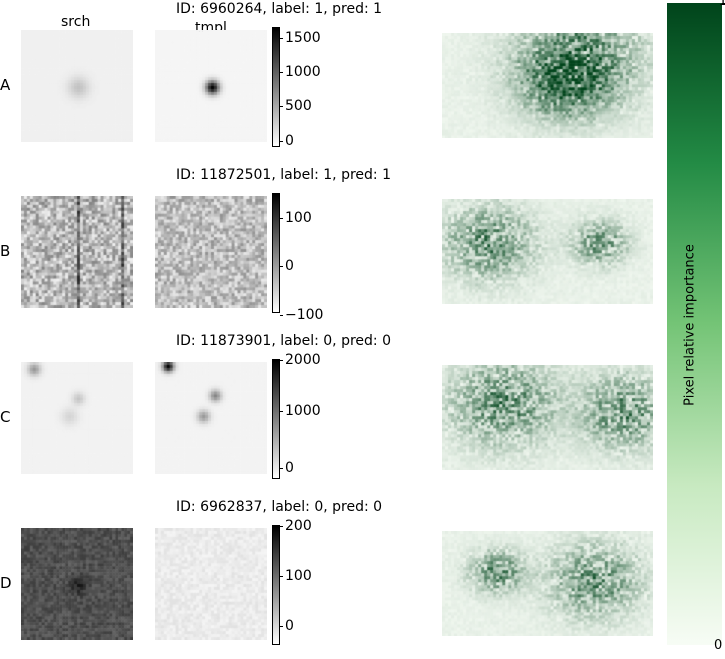  What do you see at coordinates (283, 341) in the screenshot?
I see `row-title: ID: 11873901, label: 0, pred: 0` at bounding box center [283, 341].